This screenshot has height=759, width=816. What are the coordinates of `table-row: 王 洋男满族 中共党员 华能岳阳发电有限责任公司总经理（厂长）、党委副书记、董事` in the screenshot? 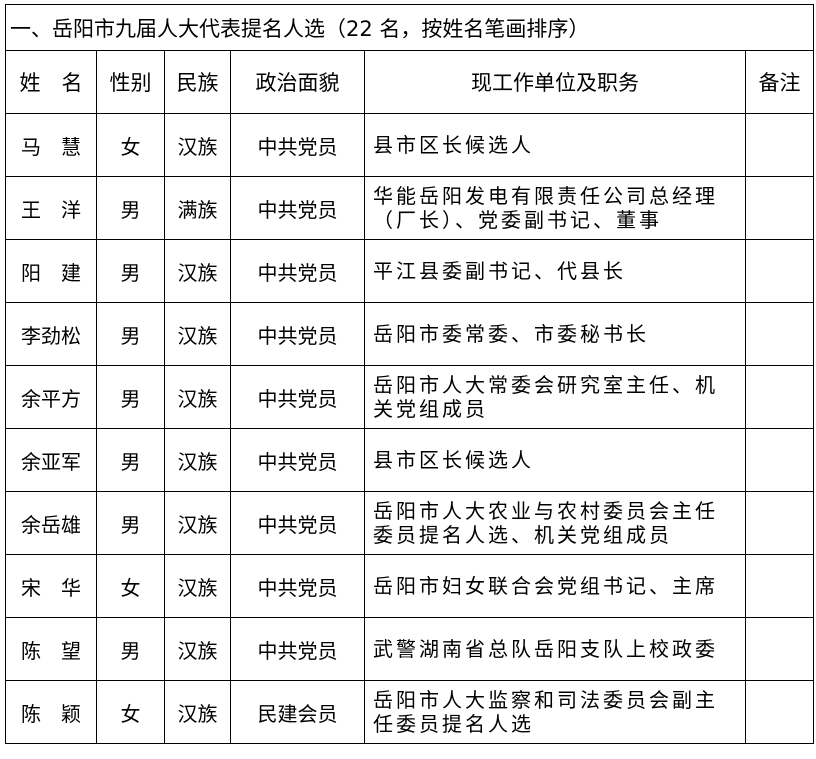 It's located at (410, 208).